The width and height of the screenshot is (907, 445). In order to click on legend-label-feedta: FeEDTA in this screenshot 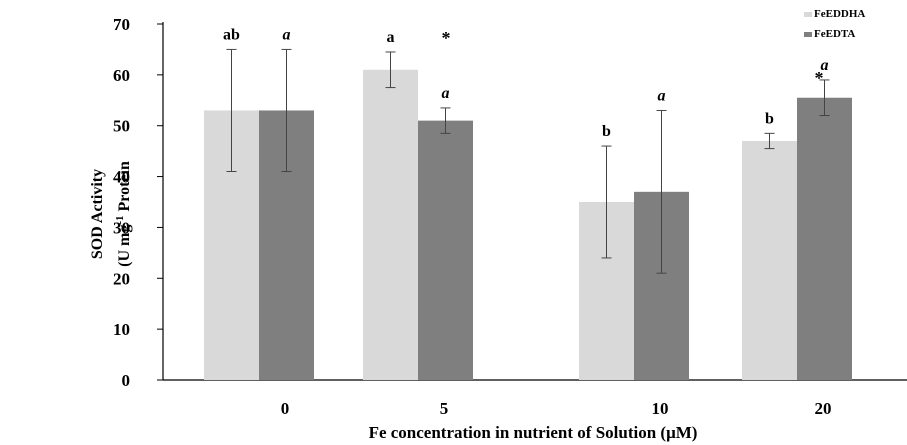, I will do `click(834, 34)`.